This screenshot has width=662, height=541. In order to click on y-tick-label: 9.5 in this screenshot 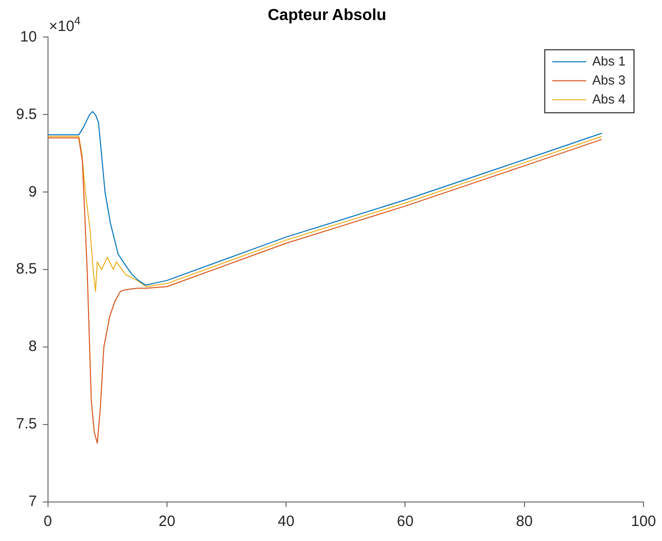, I will do `click(26, 114)`.